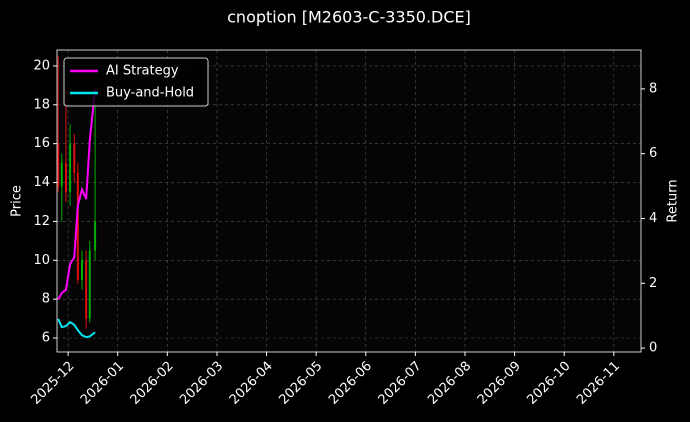 The width and height of the screenshot is (690, 422). What do you see at coordinates (142, 71) in the screenshot?
I see `legend-label: AI Strategy` at bounding box center [142, 71].